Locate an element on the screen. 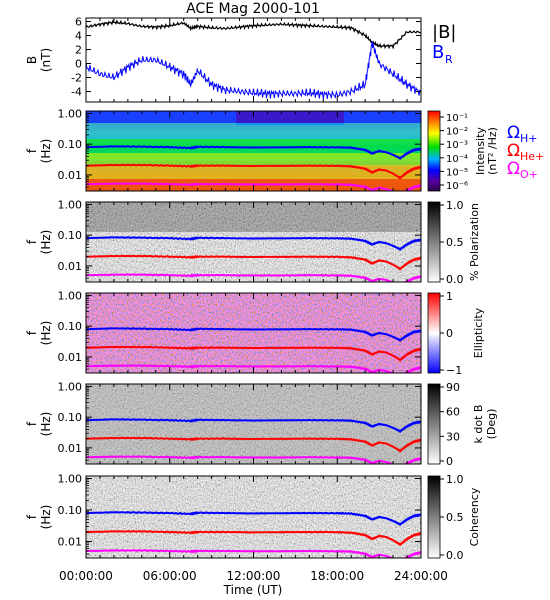  colorbar-tick-label: 10⁻² is located at coordinates (457, 132).